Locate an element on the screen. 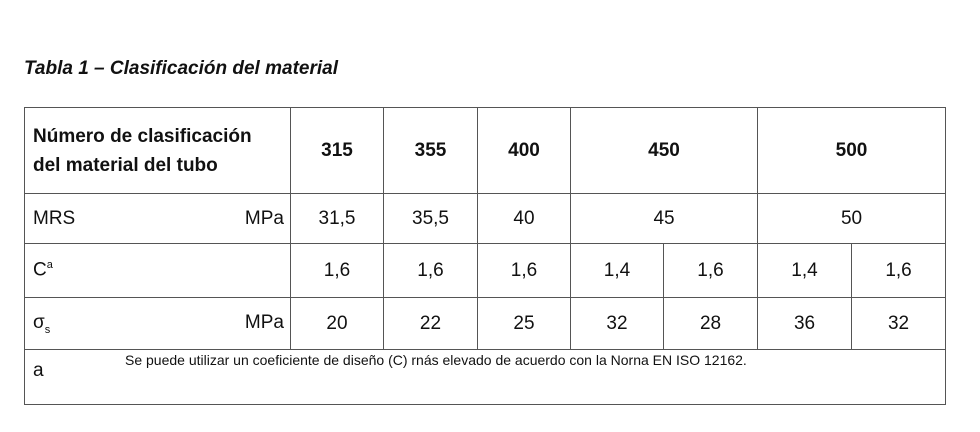 This screenshot has width=980, height=432. row-label: MRS MPa is located at coordinates (157, 218).